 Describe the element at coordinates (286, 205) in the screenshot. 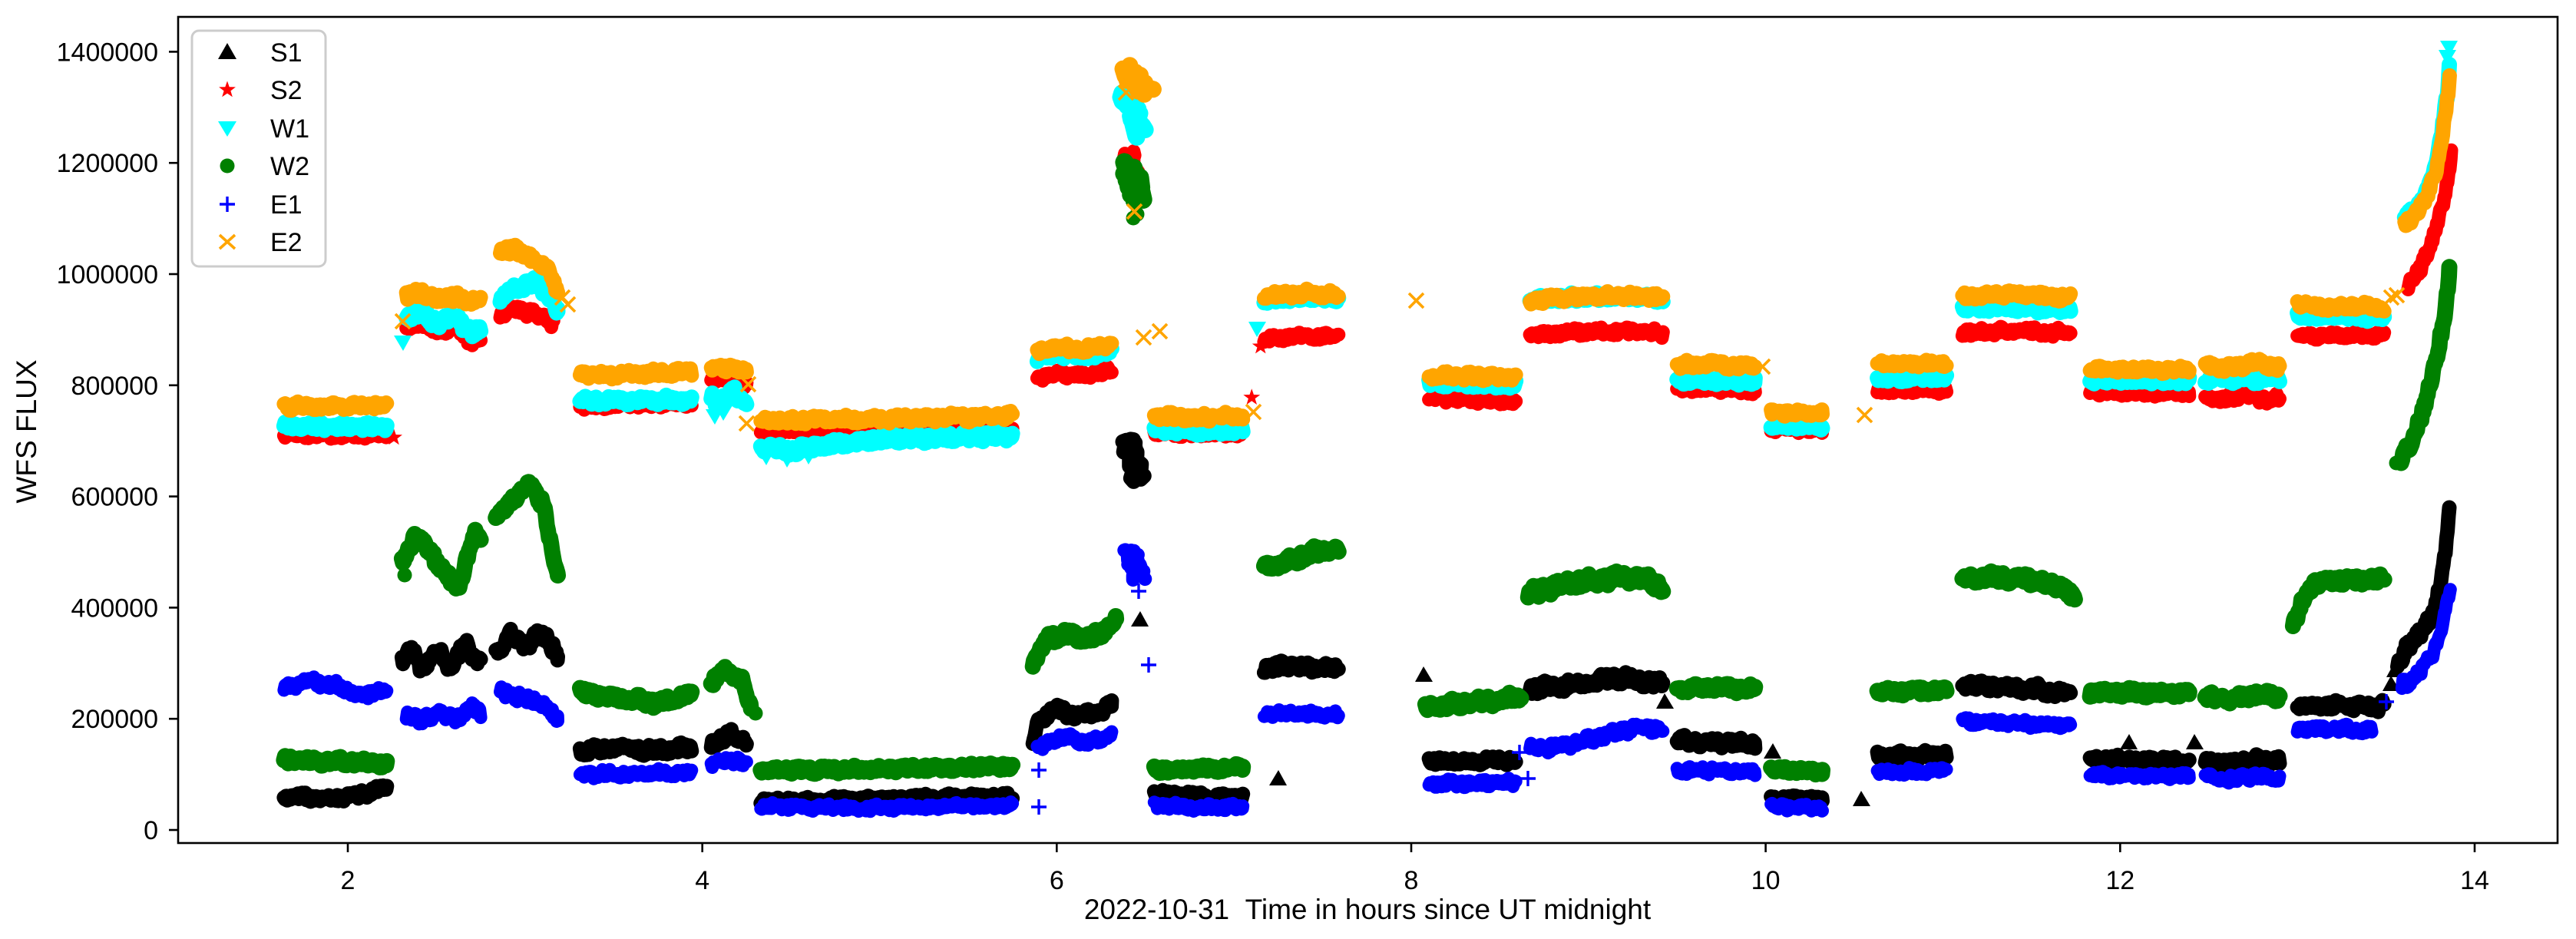

I see `svg-text: E1` at that location.